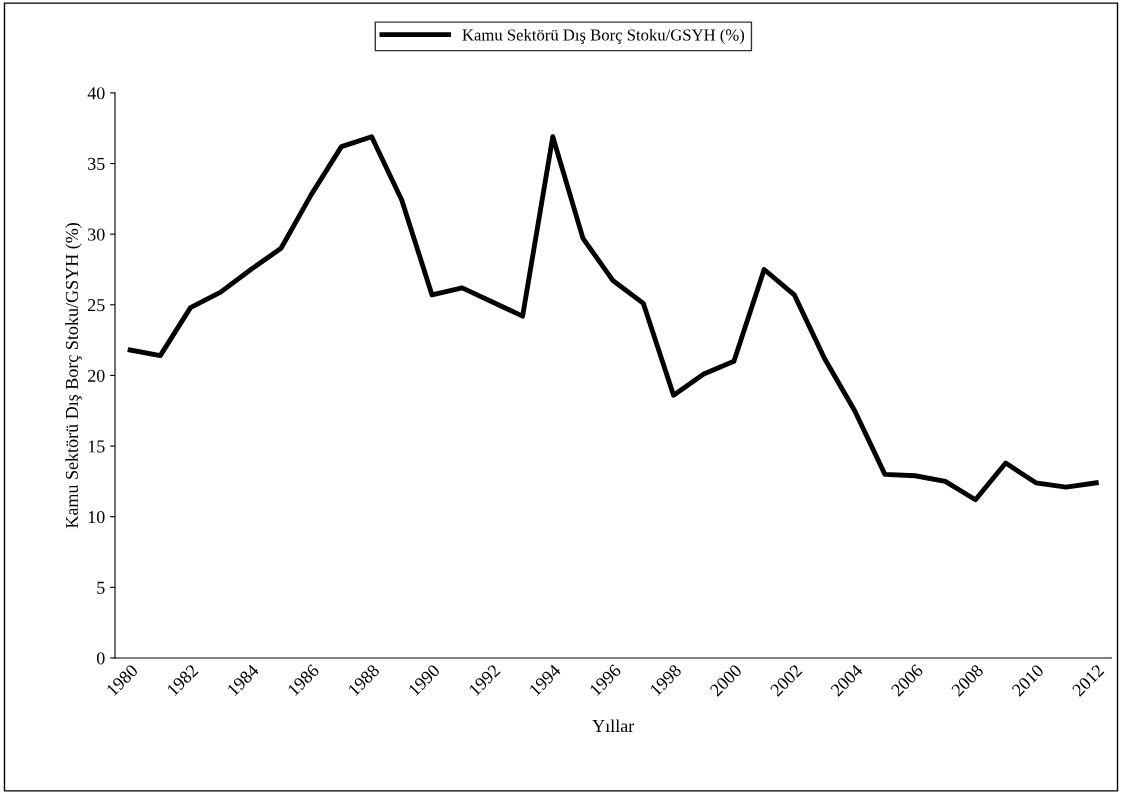 Image resolution: width=1122 pixels, height=794 pixels. Describe the element at coordinates (613, 726) in the screenshot. I see `x-axis-title: Yıllar` at that location.